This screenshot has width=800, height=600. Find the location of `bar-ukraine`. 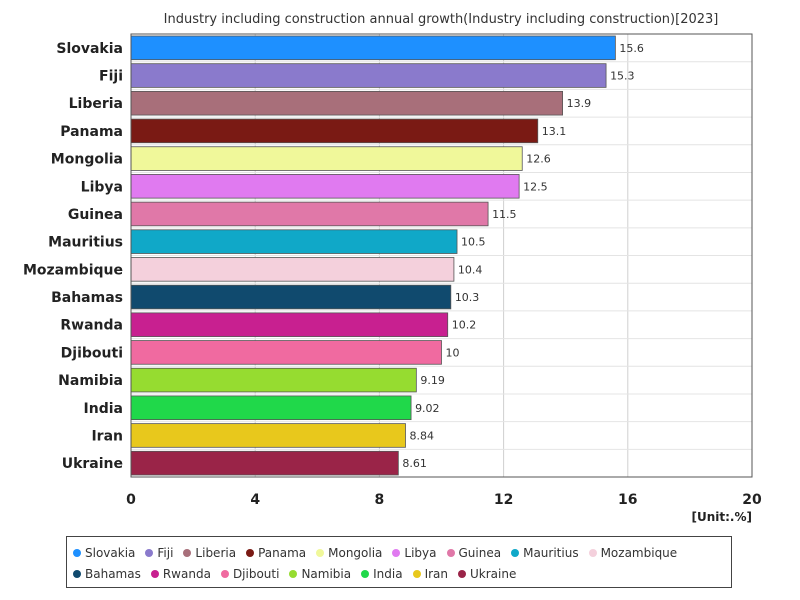

bar-ukraine is located at coordinates (264, 463).